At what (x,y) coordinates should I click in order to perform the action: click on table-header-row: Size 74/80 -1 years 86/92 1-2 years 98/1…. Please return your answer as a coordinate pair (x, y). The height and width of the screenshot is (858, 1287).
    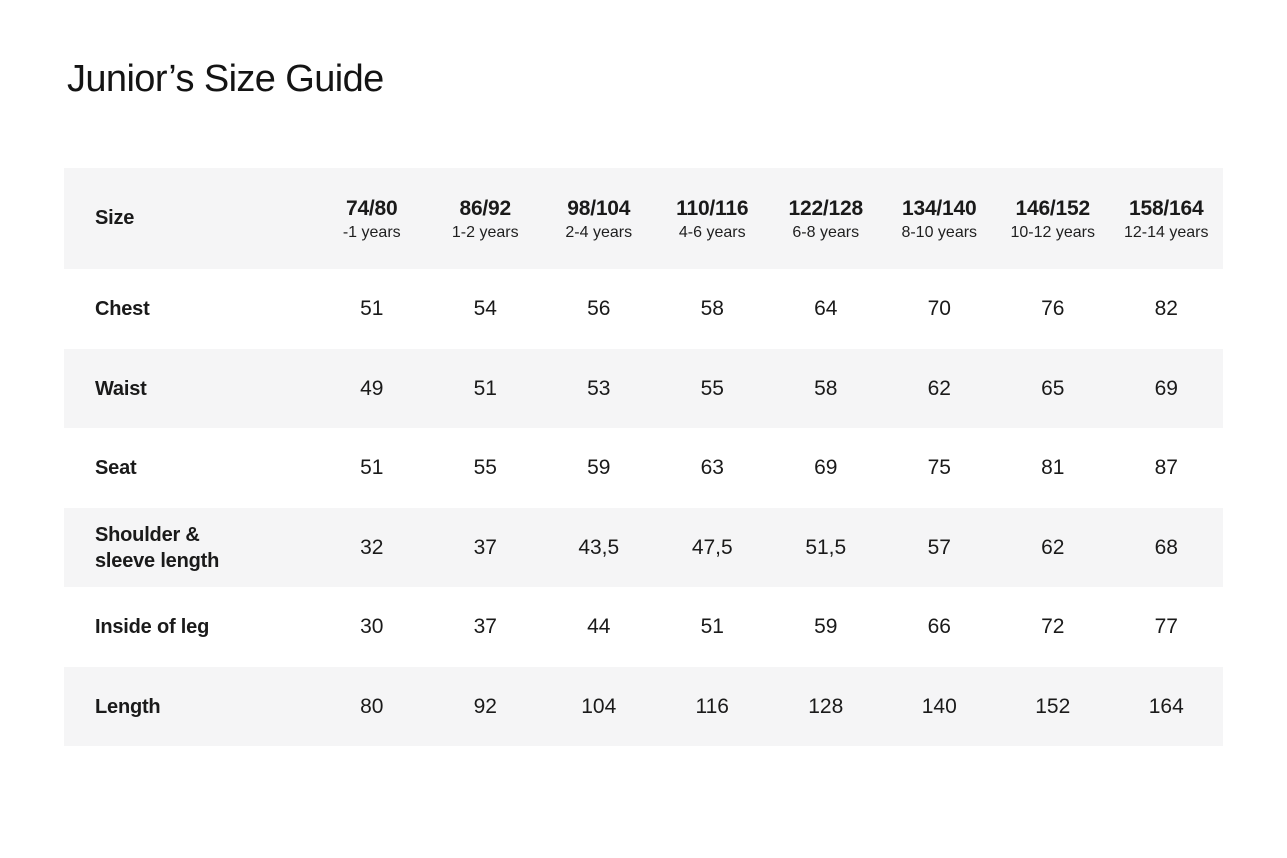
    Looking at the image, I should click on (644, 219).